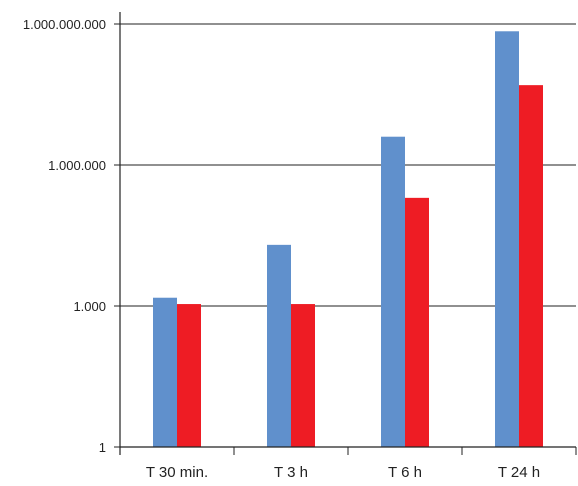  Describe the element at coordinates (291, 472) in the screenshot. I see `x-tick-label: T 3 h` at that location.